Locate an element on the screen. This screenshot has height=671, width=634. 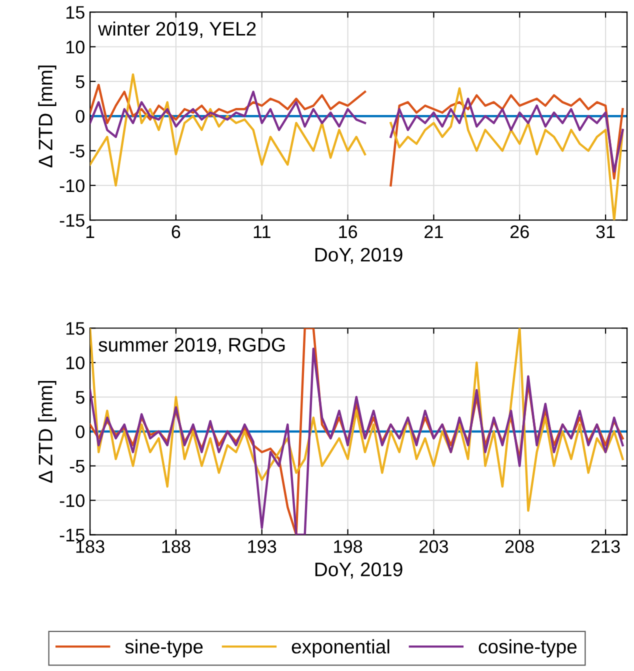
x-tick-label: 193 is located at coordinates (262, 546).